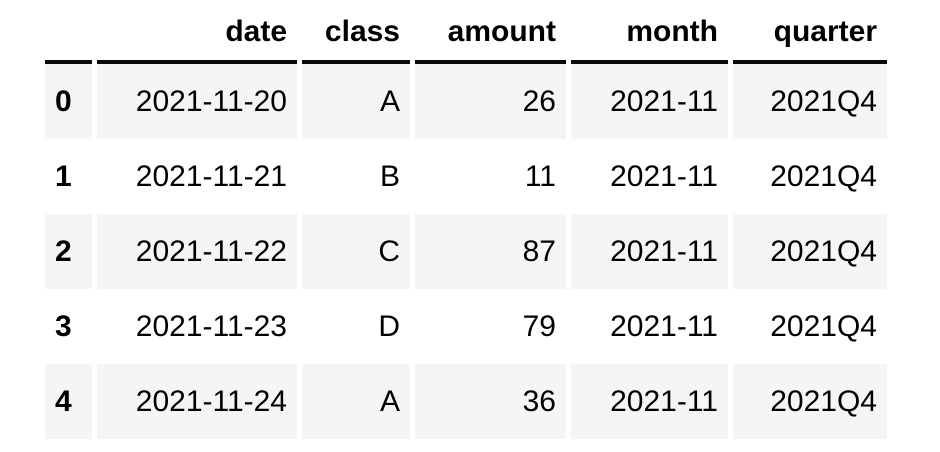 Image resolution: width=940 pixels, height=452 pixels. I want to click on cell-date: 2021-11-21, so click(211, 176).